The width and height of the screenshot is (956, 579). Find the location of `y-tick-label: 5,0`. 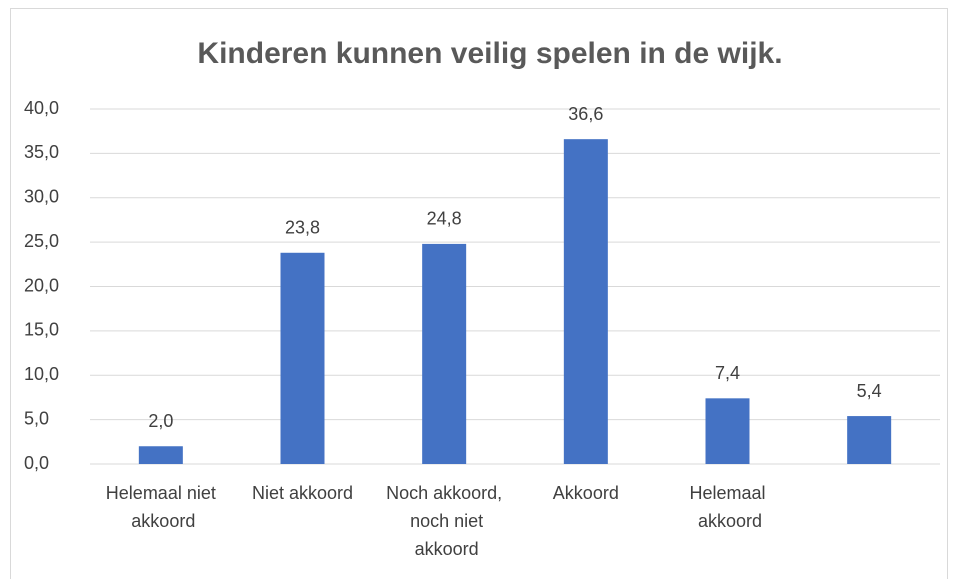

y-tick-label: 5,0 is located at coordinates (36, 418).